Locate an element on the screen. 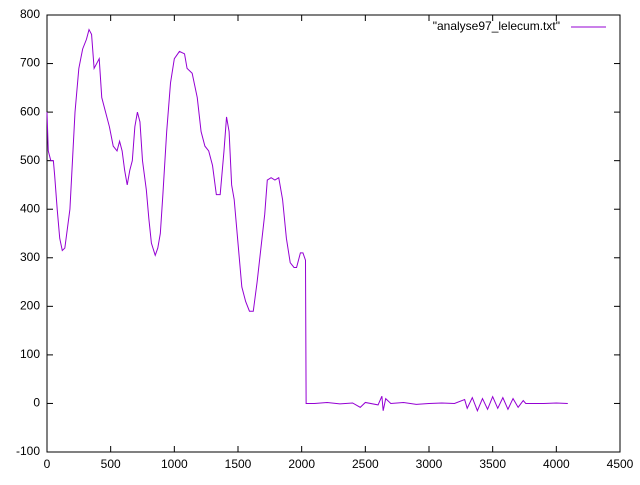 The image size is (640, 485). y-tick-label: 800 is located at coordinates (30, 14).